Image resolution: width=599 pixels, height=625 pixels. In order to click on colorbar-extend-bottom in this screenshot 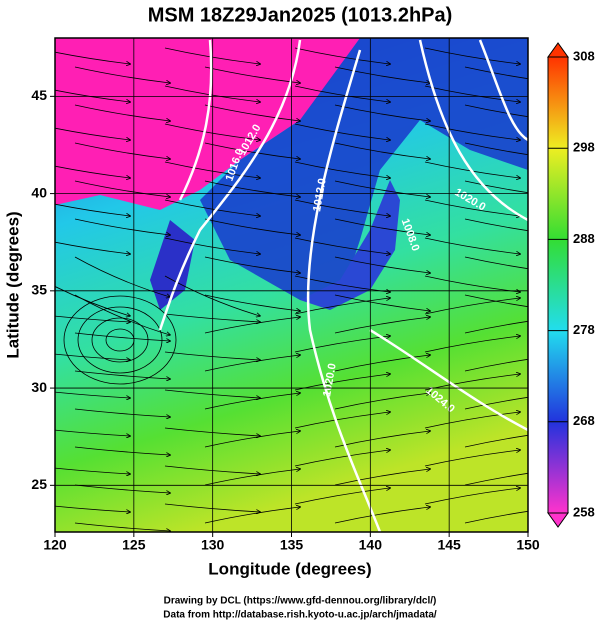, I will do `click(558, 520)`.